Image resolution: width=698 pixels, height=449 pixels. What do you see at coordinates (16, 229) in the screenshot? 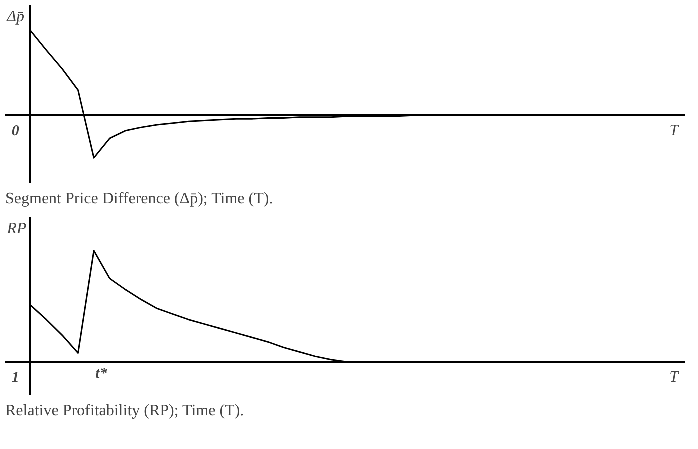
I see `y-axis-title: RP` at bounding box center [16, 229].